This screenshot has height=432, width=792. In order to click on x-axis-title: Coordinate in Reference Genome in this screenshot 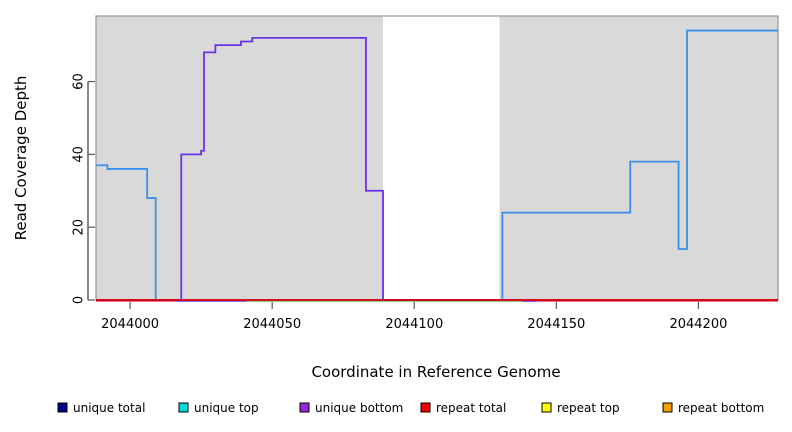, I will do `click(435, 372)`.